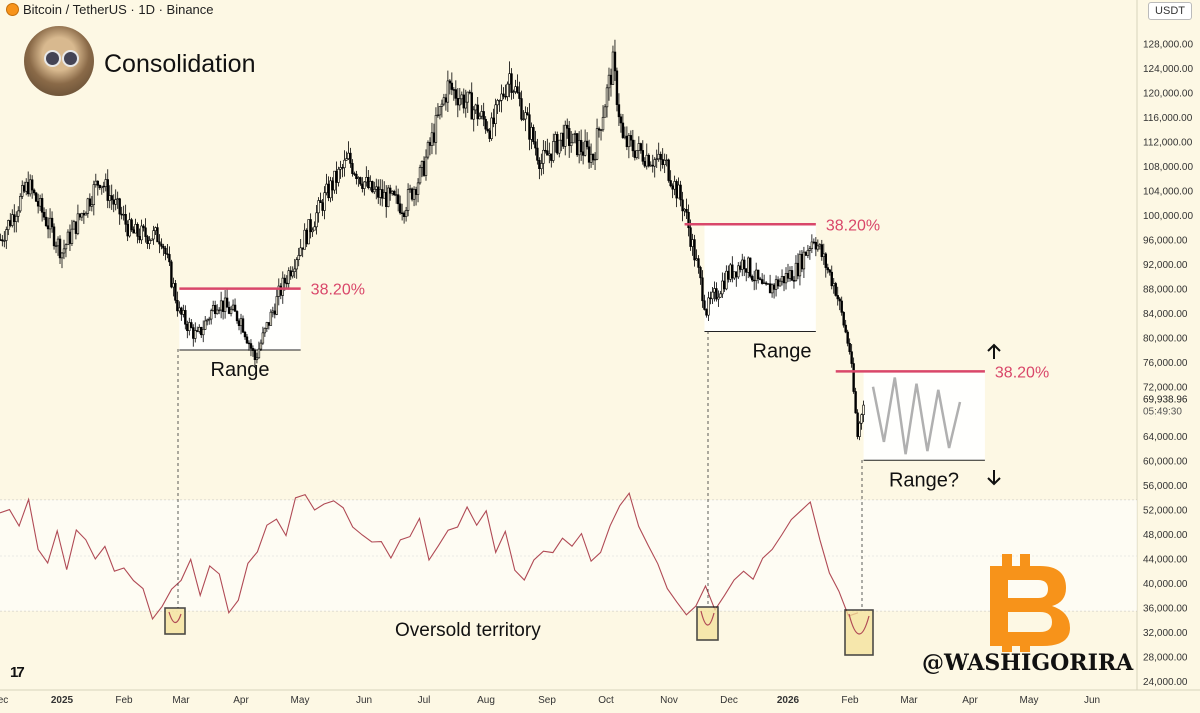  Describe the element at coordinates (1030, 603) in the screenshot. I see `bitcoin-icon` at that location.